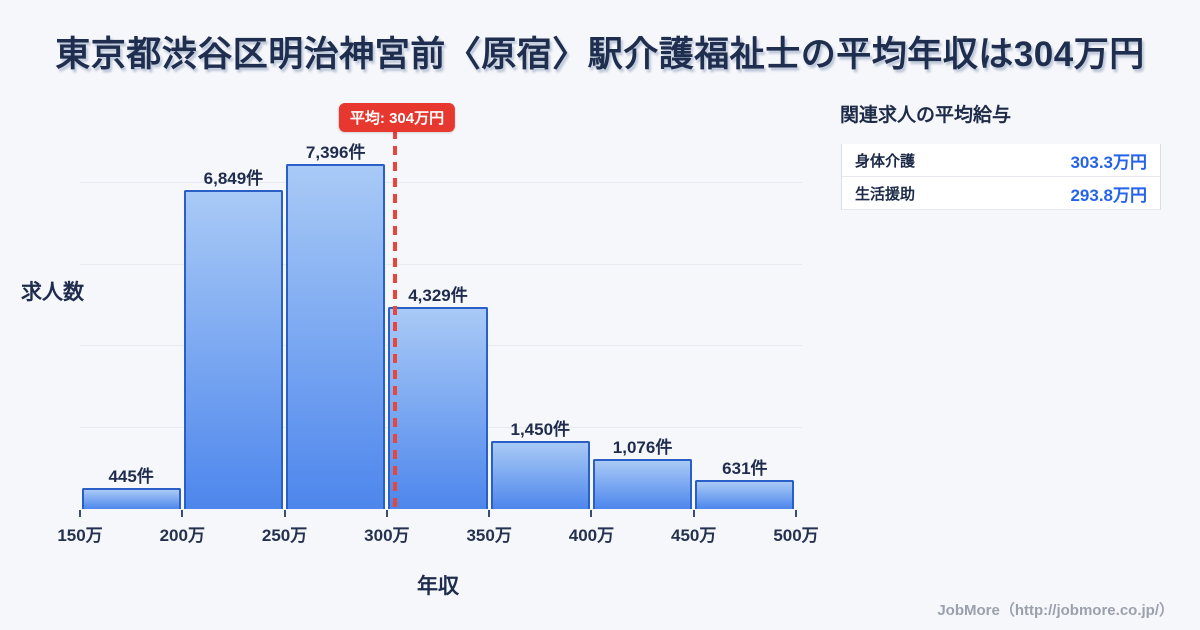 The image size is (1200, 630). What do you see at coordinates (489, 535) in the screenshot?
I see `x-tick-label: 350万` at bounding box center [489, 535].